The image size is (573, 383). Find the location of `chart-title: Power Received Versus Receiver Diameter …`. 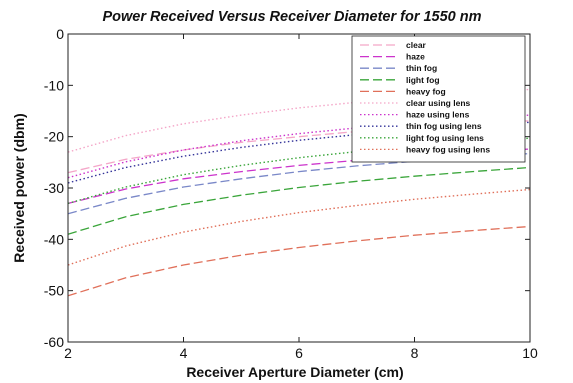

chart-title: Power Received Versus Receiver Diameter … is located at coordinates (291, 17).